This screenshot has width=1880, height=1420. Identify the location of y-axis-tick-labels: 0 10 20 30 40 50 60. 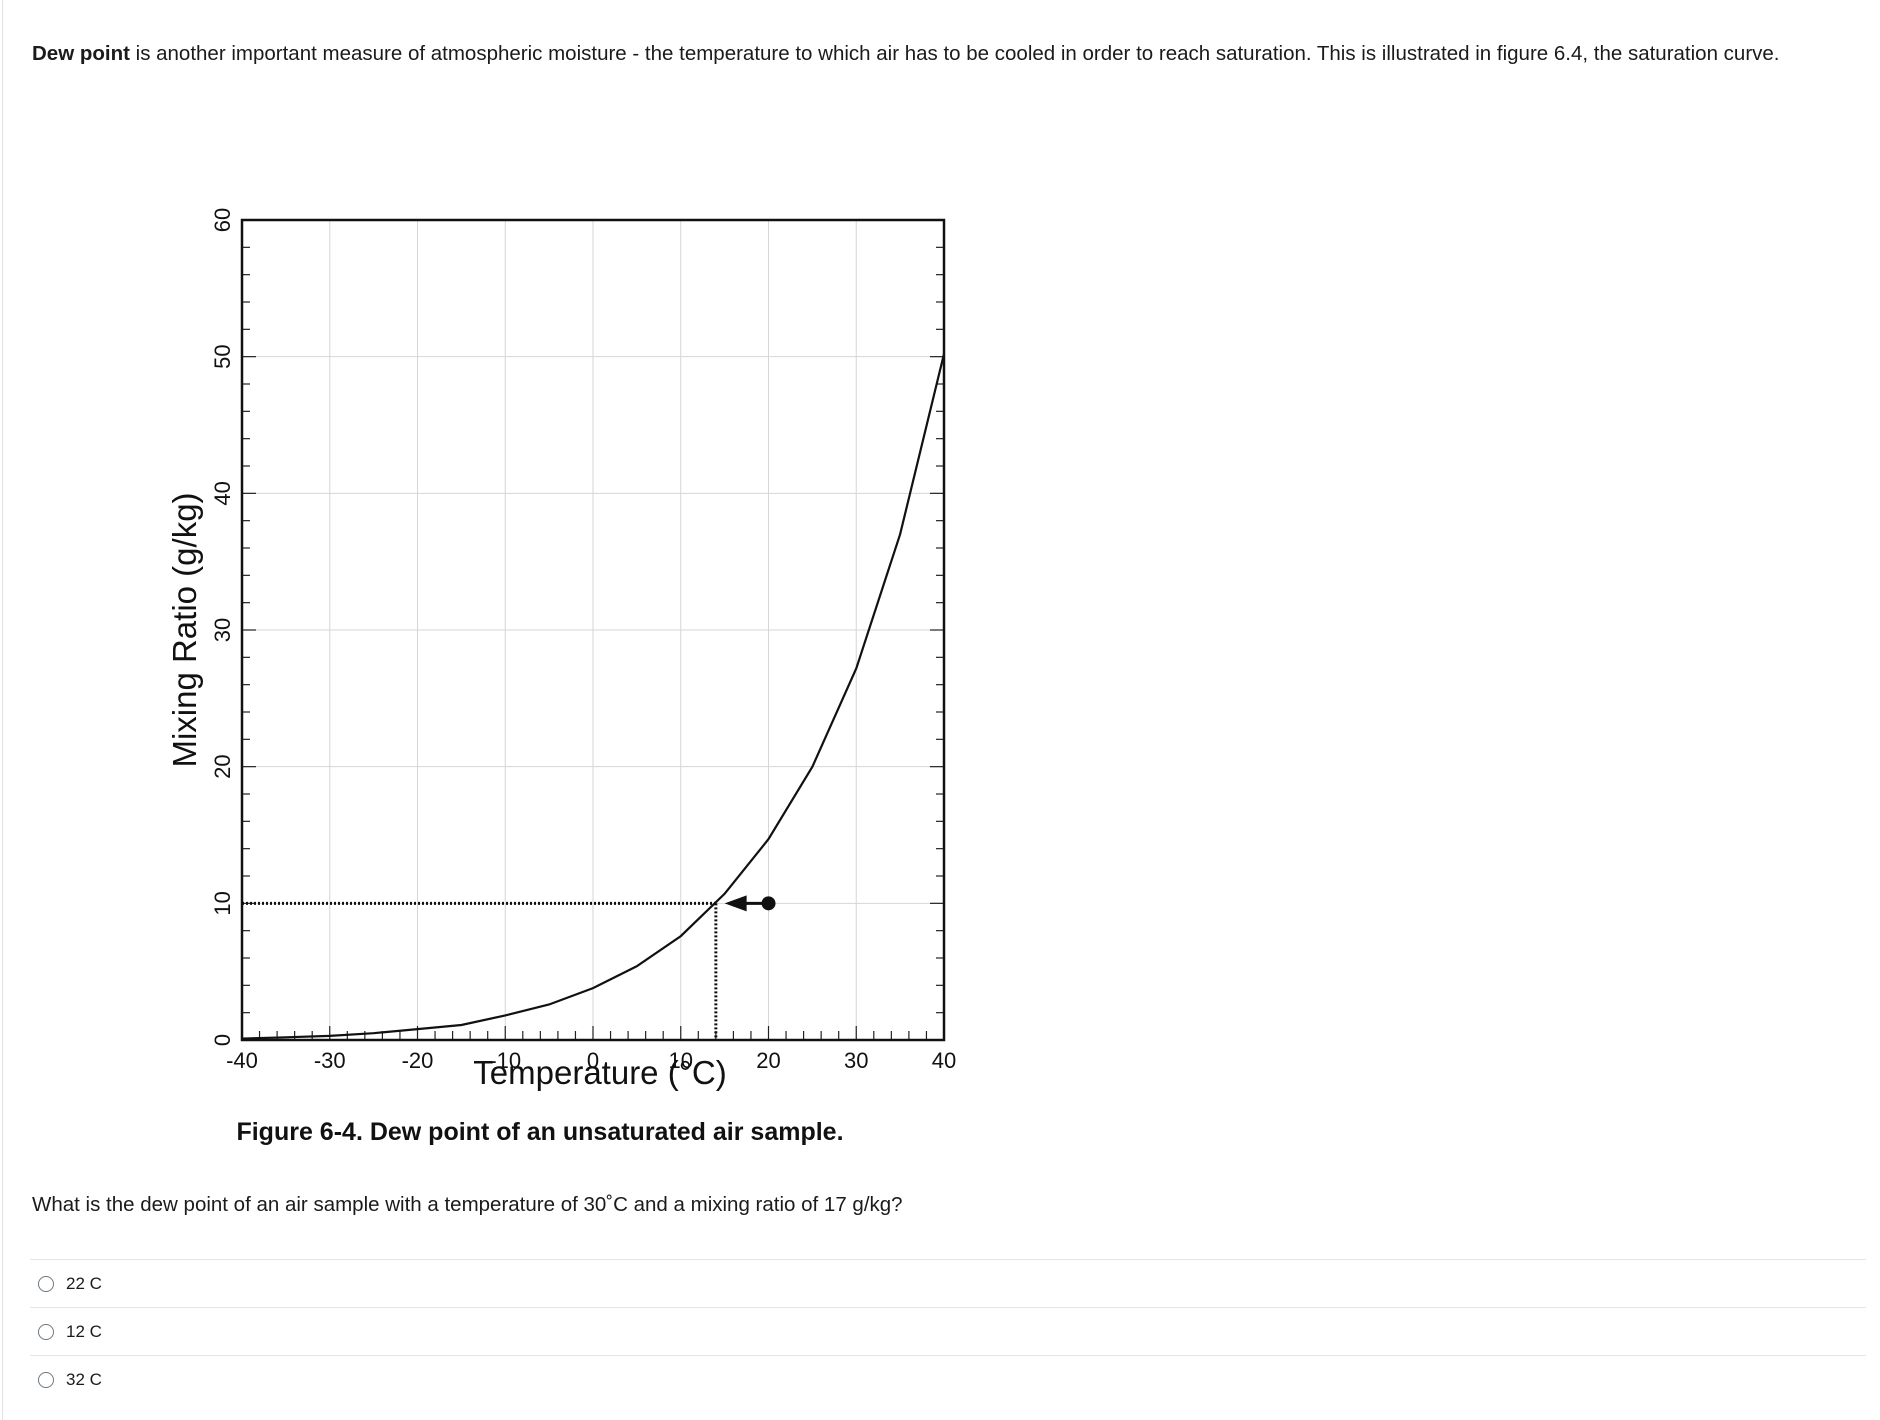
(222, 627).